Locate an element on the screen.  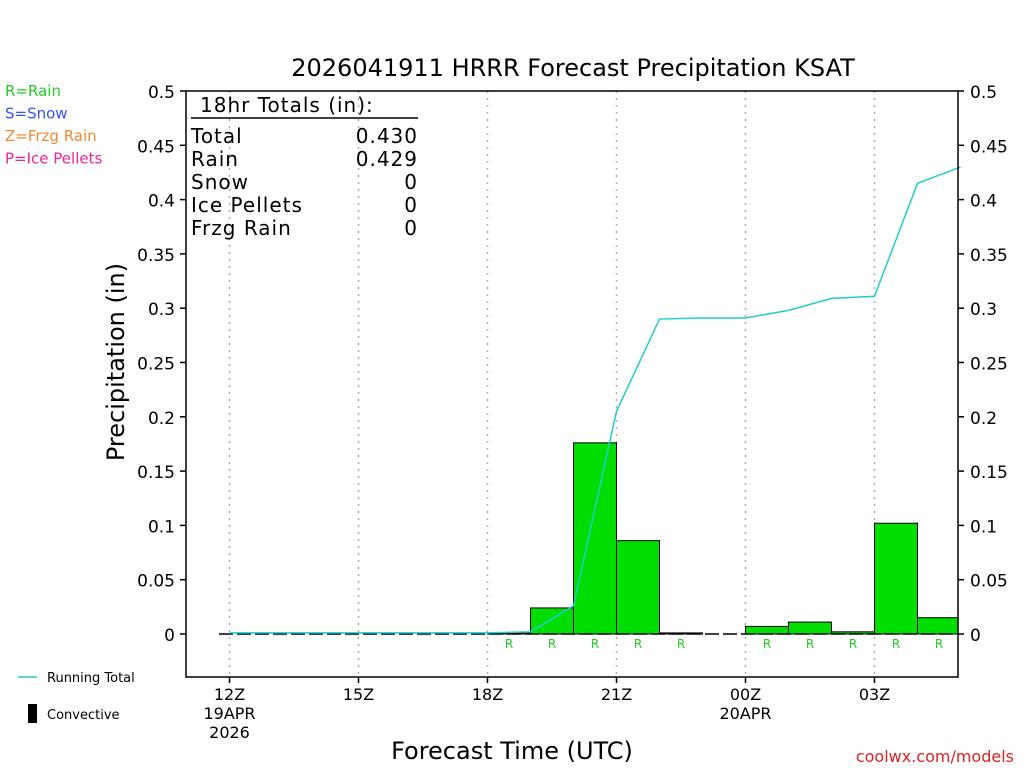
y-tick-label-left: 0.3 is located at coordinates (161, 310).